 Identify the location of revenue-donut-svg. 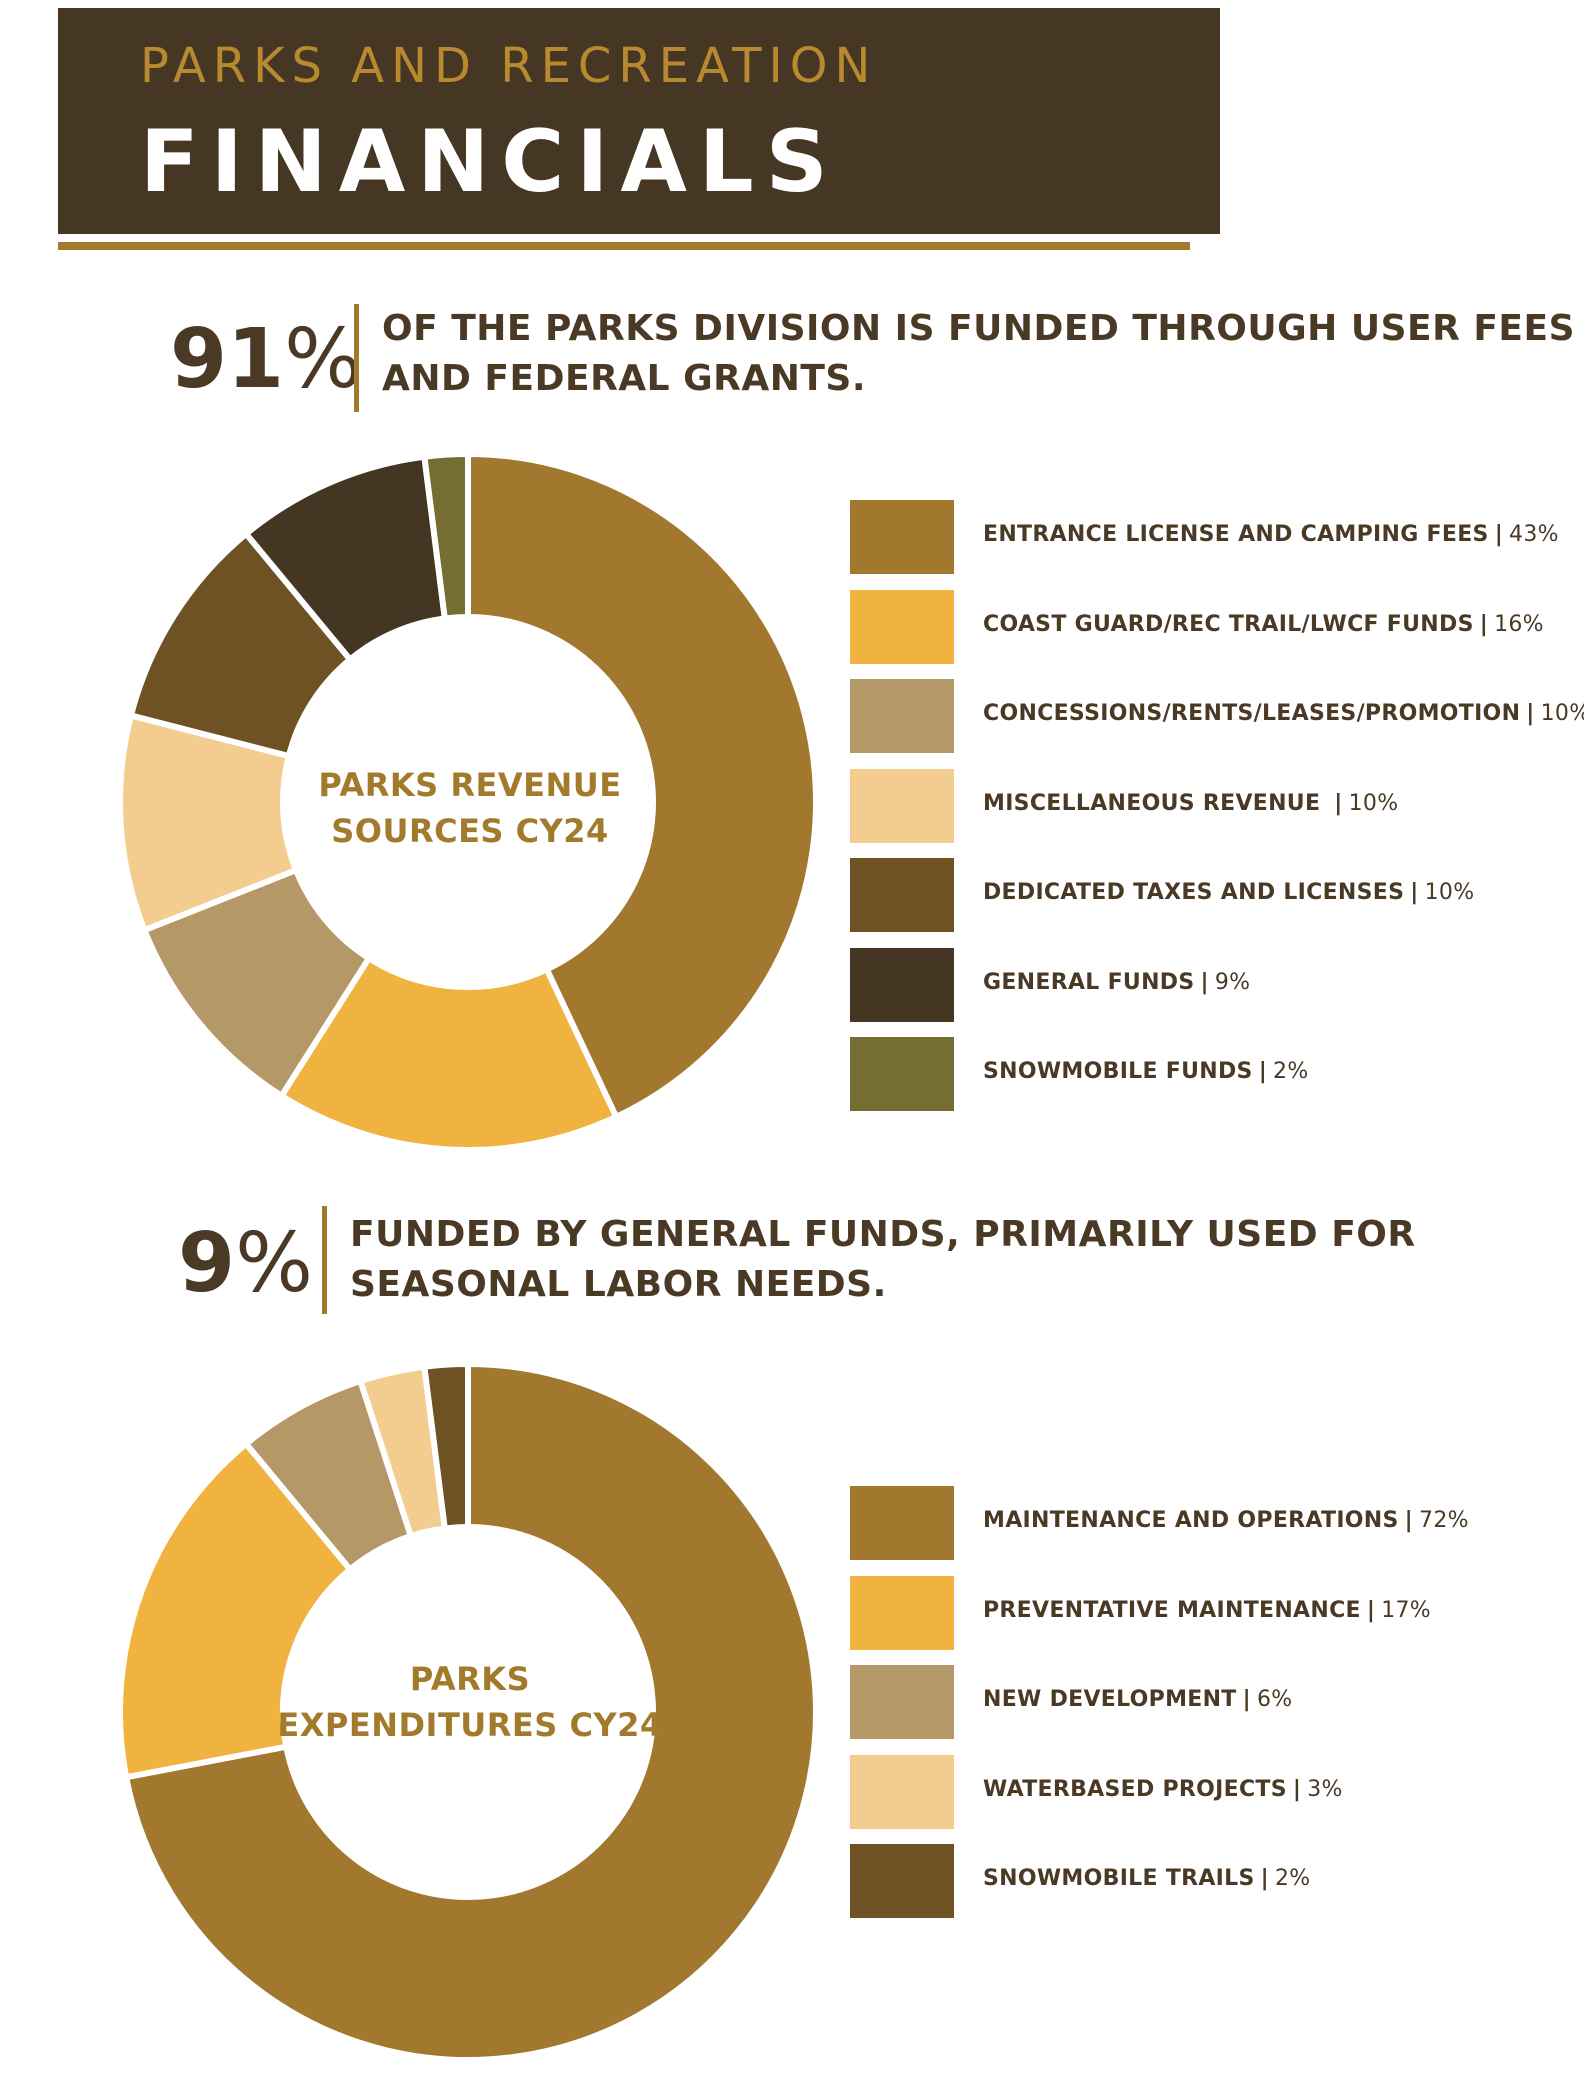
(468, 802).